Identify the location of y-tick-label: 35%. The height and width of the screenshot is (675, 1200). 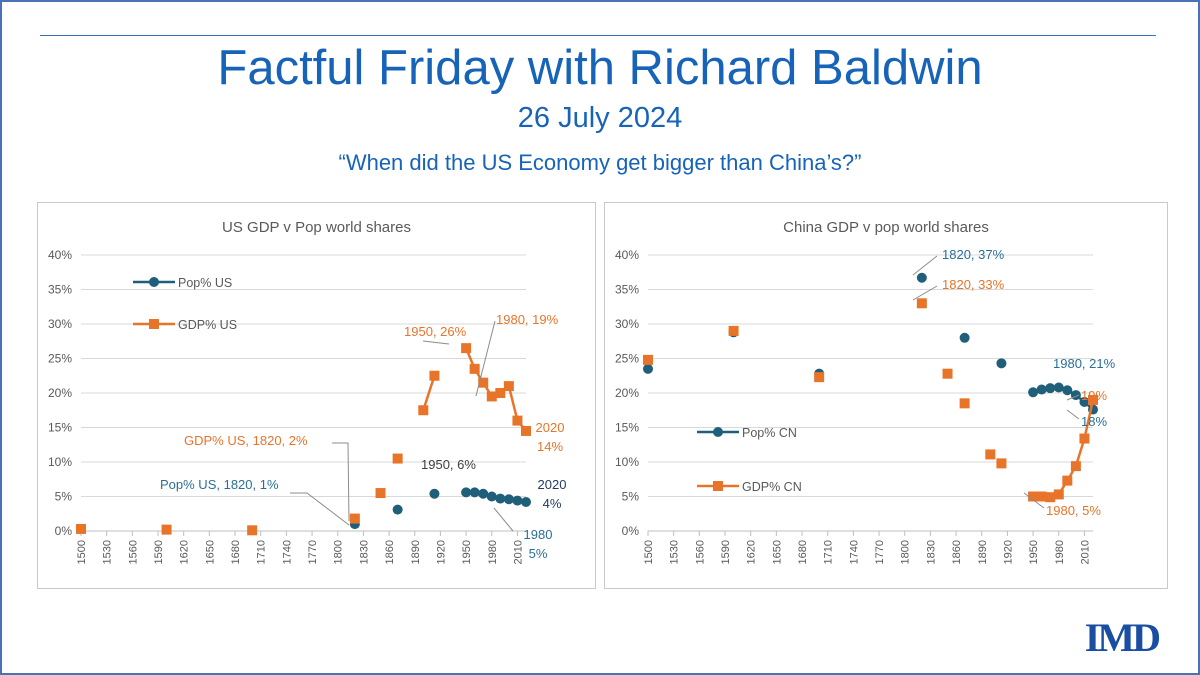
(60, 290).